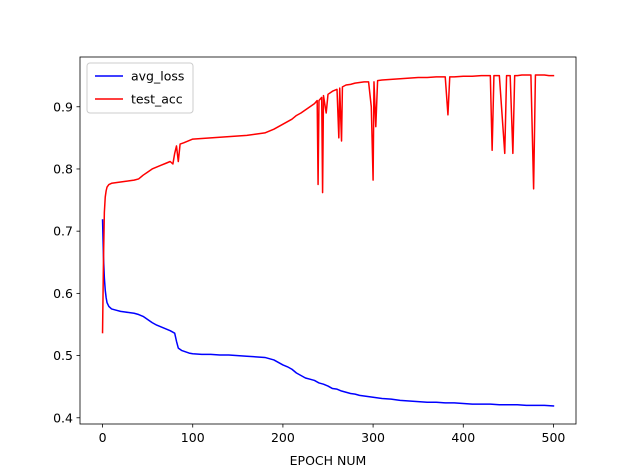 This screenshot has width=640, height=476. What do you see at coordinates (554, 437) in the screenshot?
I see `x-tick-label: 500` at bounding box center [554, 437].